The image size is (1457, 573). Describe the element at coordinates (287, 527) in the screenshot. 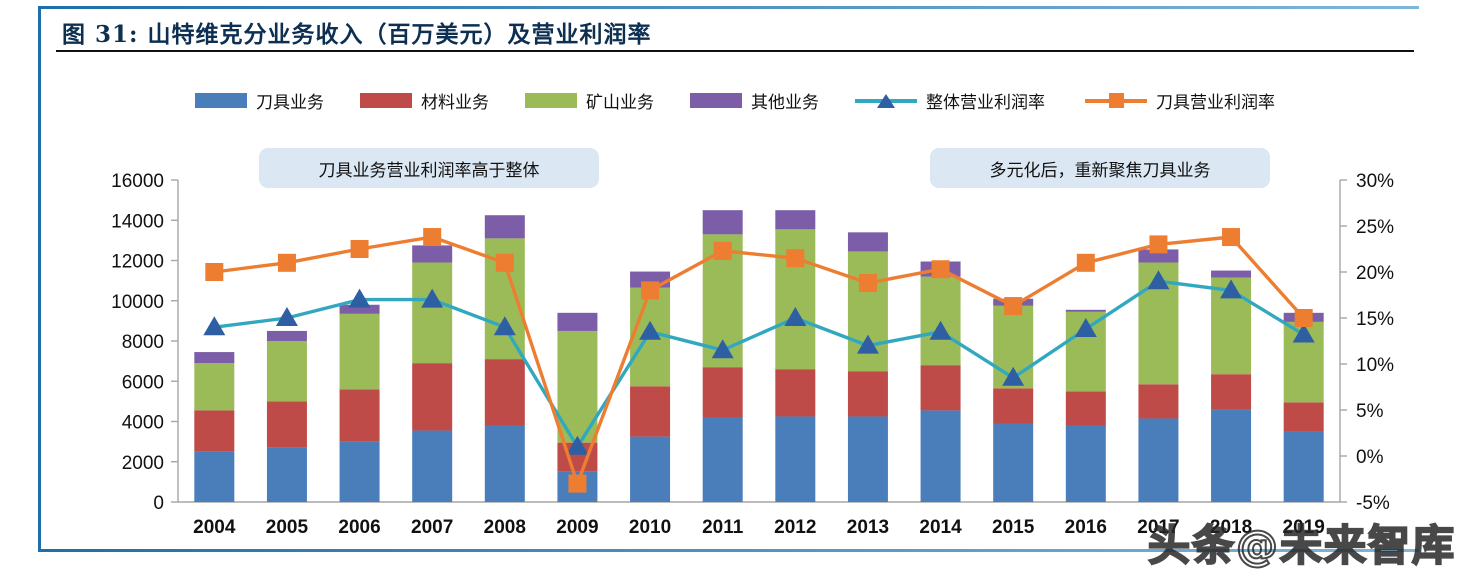

I see `x-axis-tick-label: 2005` at that location.